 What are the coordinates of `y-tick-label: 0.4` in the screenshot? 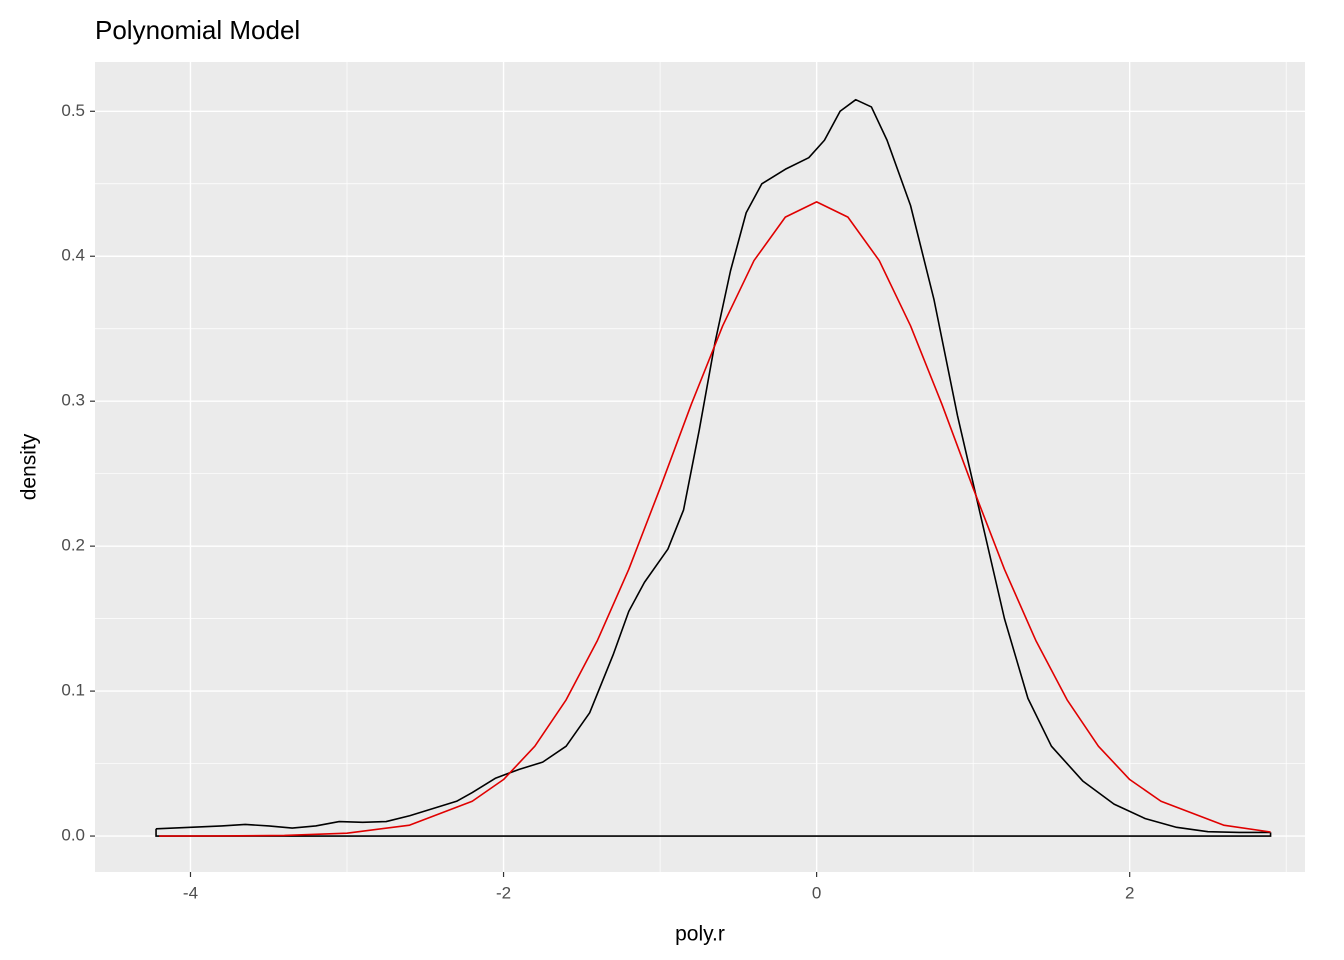 It's located at (73, 255).